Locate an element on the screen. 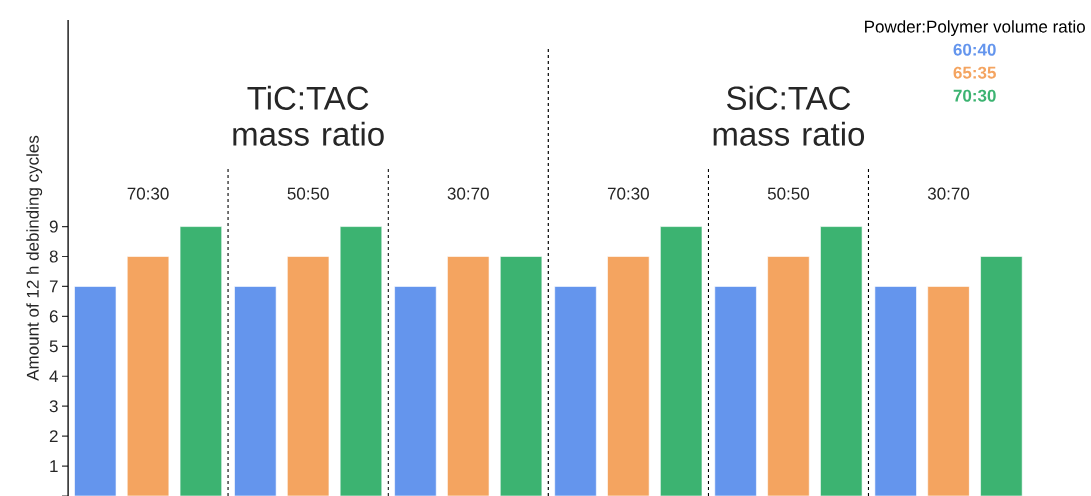 Image resolution: width=1091 pixels, height=496 pixels. y-tick-label: 7 is located at coordinates (53, 286).